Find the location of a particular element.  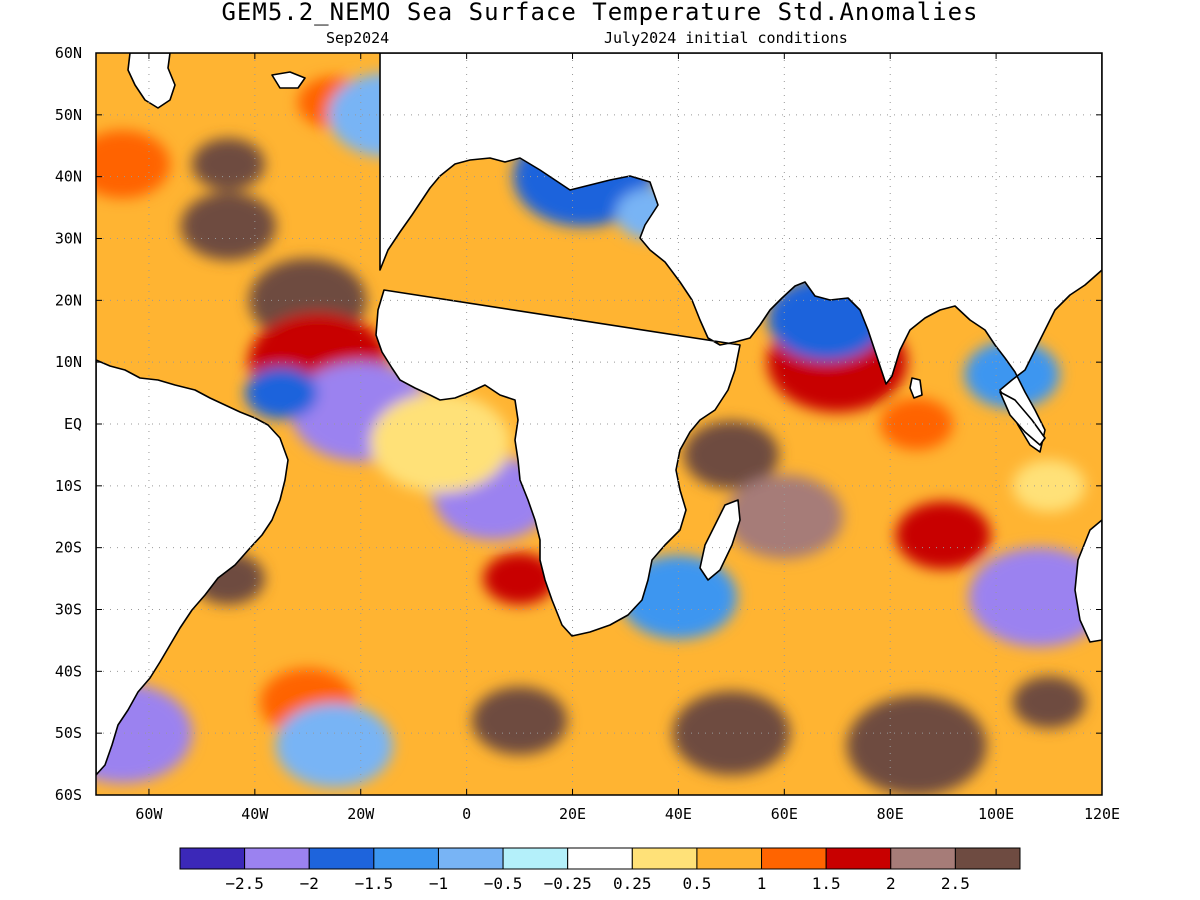

colorbar: −2.5 −2 −1.5 −1 −0.5 −0.25 0.25 0.5 1 1.5 2 2.5 is located at coordinates (600, 870).